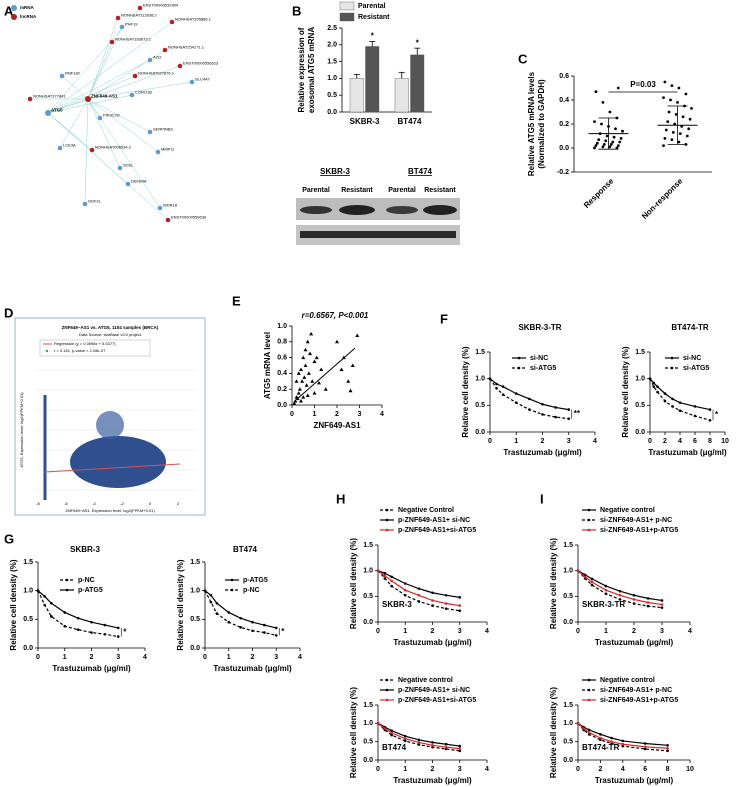  I want to click on regression-line, so click(112, 468).